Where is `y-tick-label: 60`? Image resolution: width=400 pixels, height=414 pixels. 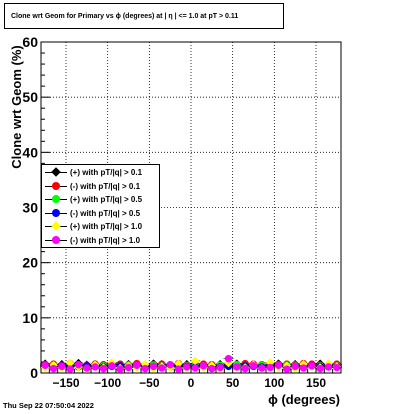
y-tick-label: 60 is located at coordinates (30, 42).